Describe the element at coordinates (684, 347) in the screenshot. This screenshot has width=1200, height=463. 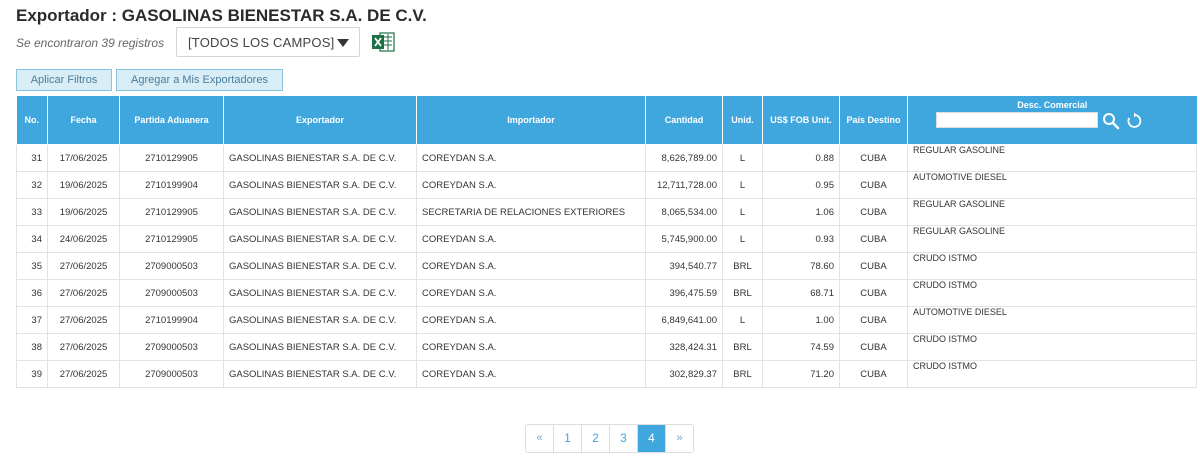
I see `cell-cantidad: 328,424.31` at that location.